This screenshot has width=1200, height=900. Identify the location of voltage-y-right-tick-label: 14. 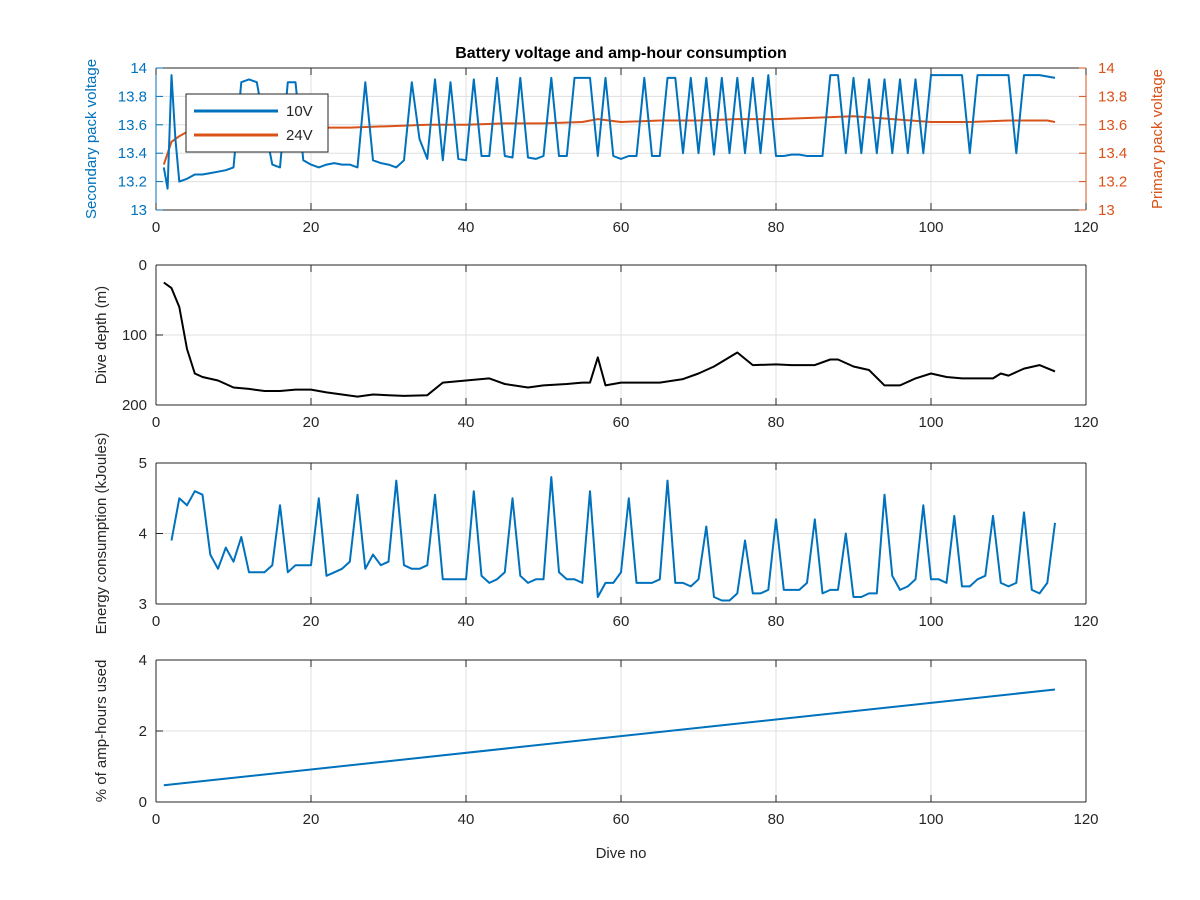
(1106, 68).